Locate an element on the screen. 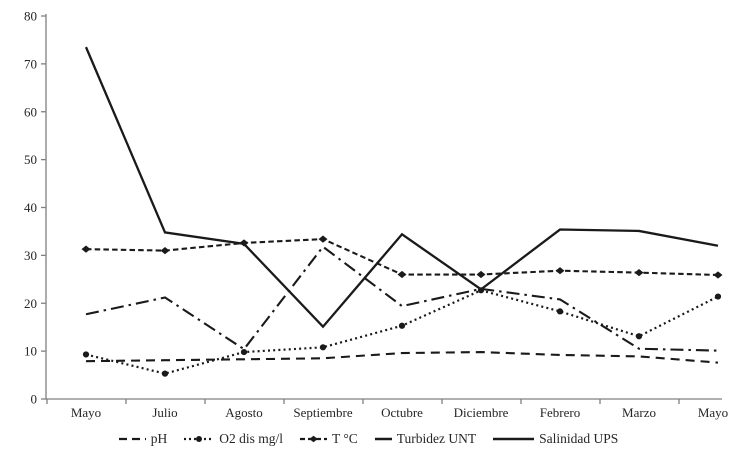  y-axis-tick-label: 30 is located at coordinates (30, 255).